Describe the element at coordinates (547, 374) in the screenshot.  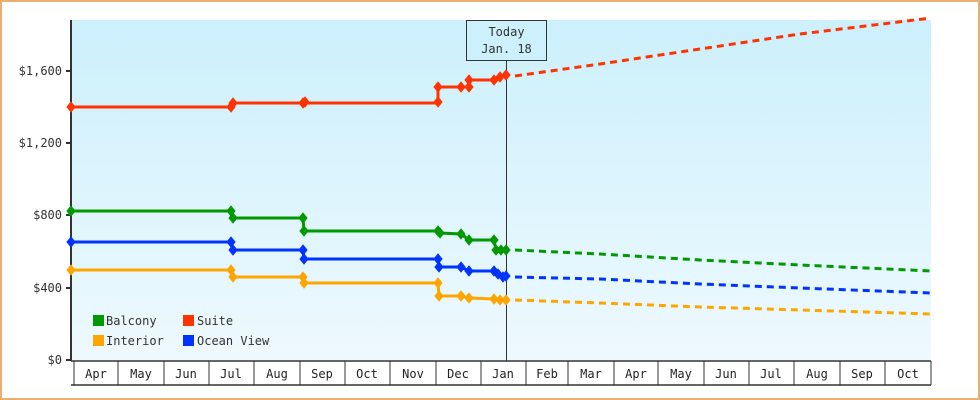
I see `month-label: Feb` at that location.